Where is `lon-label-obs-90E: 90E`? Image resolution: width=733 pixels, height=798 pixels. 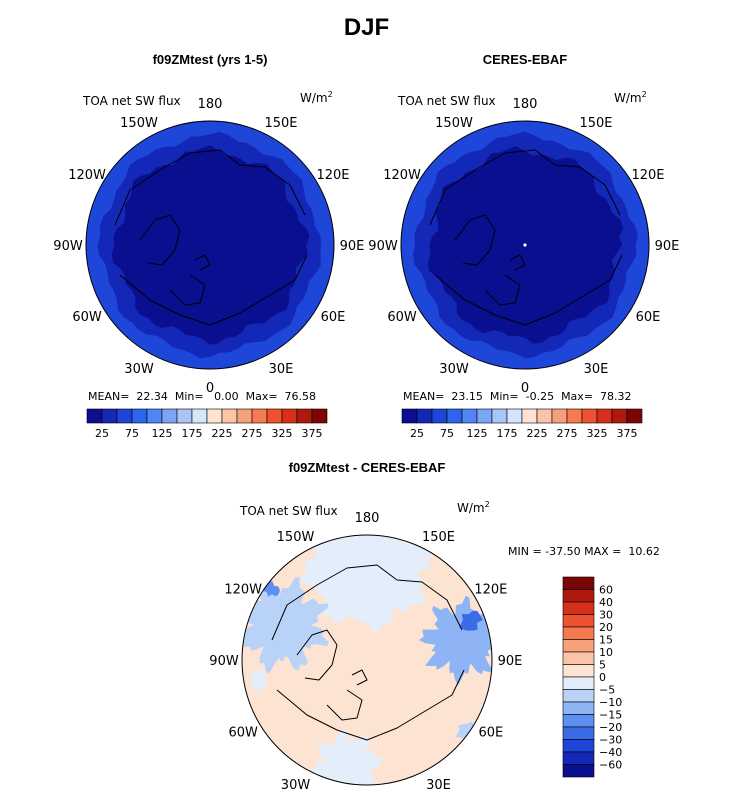 lon-label-obs-90E: 90E is located at coordinates (667, 246).